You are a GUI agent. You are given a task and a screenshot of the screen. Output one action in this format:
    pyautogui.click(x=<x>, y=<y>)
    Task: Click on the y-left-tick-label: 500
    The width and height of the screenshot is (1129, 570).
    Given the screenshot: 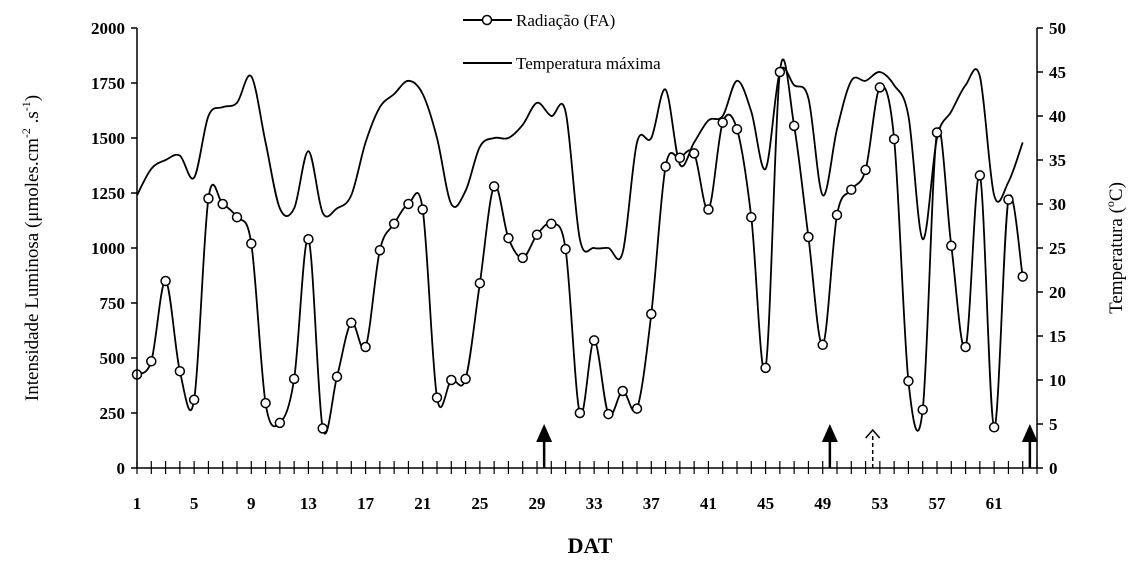 What is the action you would take?
    pyautogui.click(x=113, y=358)
    